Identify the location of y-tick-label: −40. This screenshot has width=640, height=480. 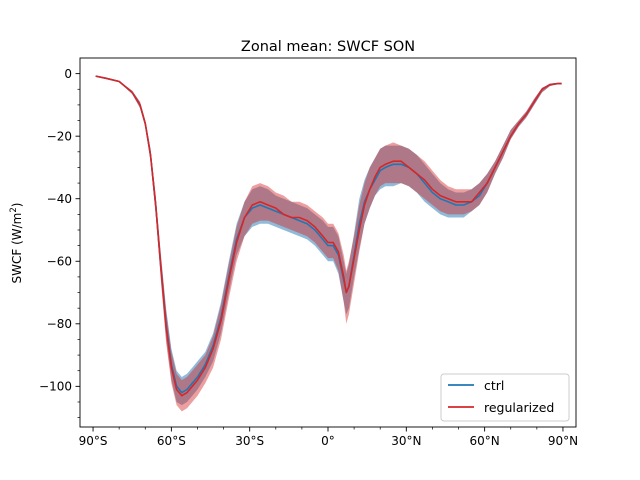
(59, 199).